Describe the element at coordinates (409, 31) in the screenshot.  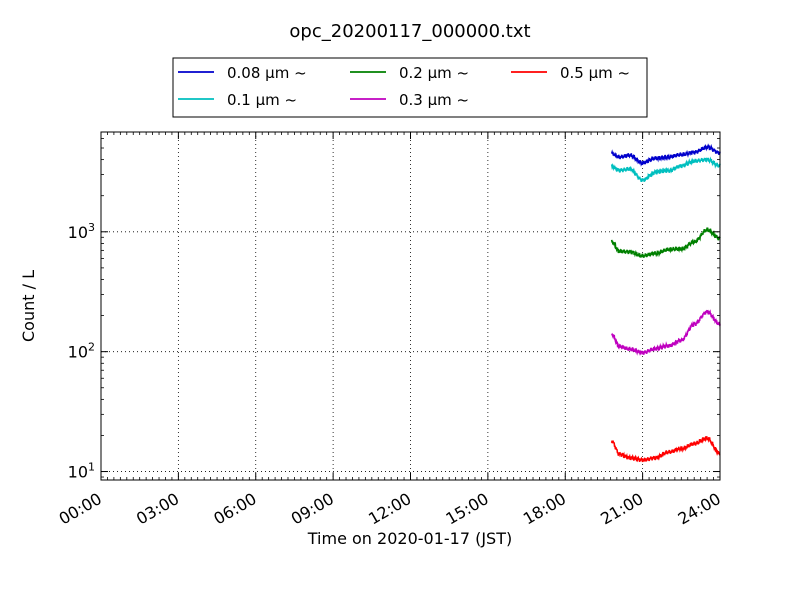
I see `chart-title: opc_20200117_000000.txt` at that location.